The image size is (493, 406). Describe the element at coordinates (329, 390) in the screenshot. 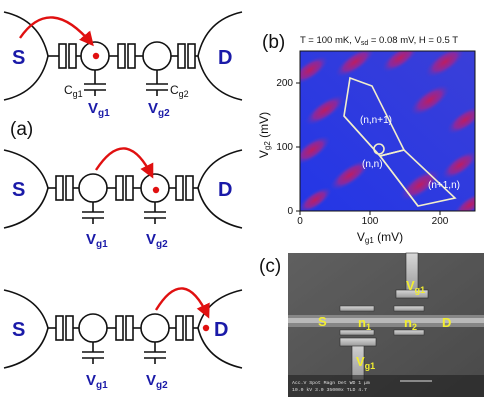

I see `sem-info-bar: 10.0 kV 3.0 35000x TLD 4.7` at that location.